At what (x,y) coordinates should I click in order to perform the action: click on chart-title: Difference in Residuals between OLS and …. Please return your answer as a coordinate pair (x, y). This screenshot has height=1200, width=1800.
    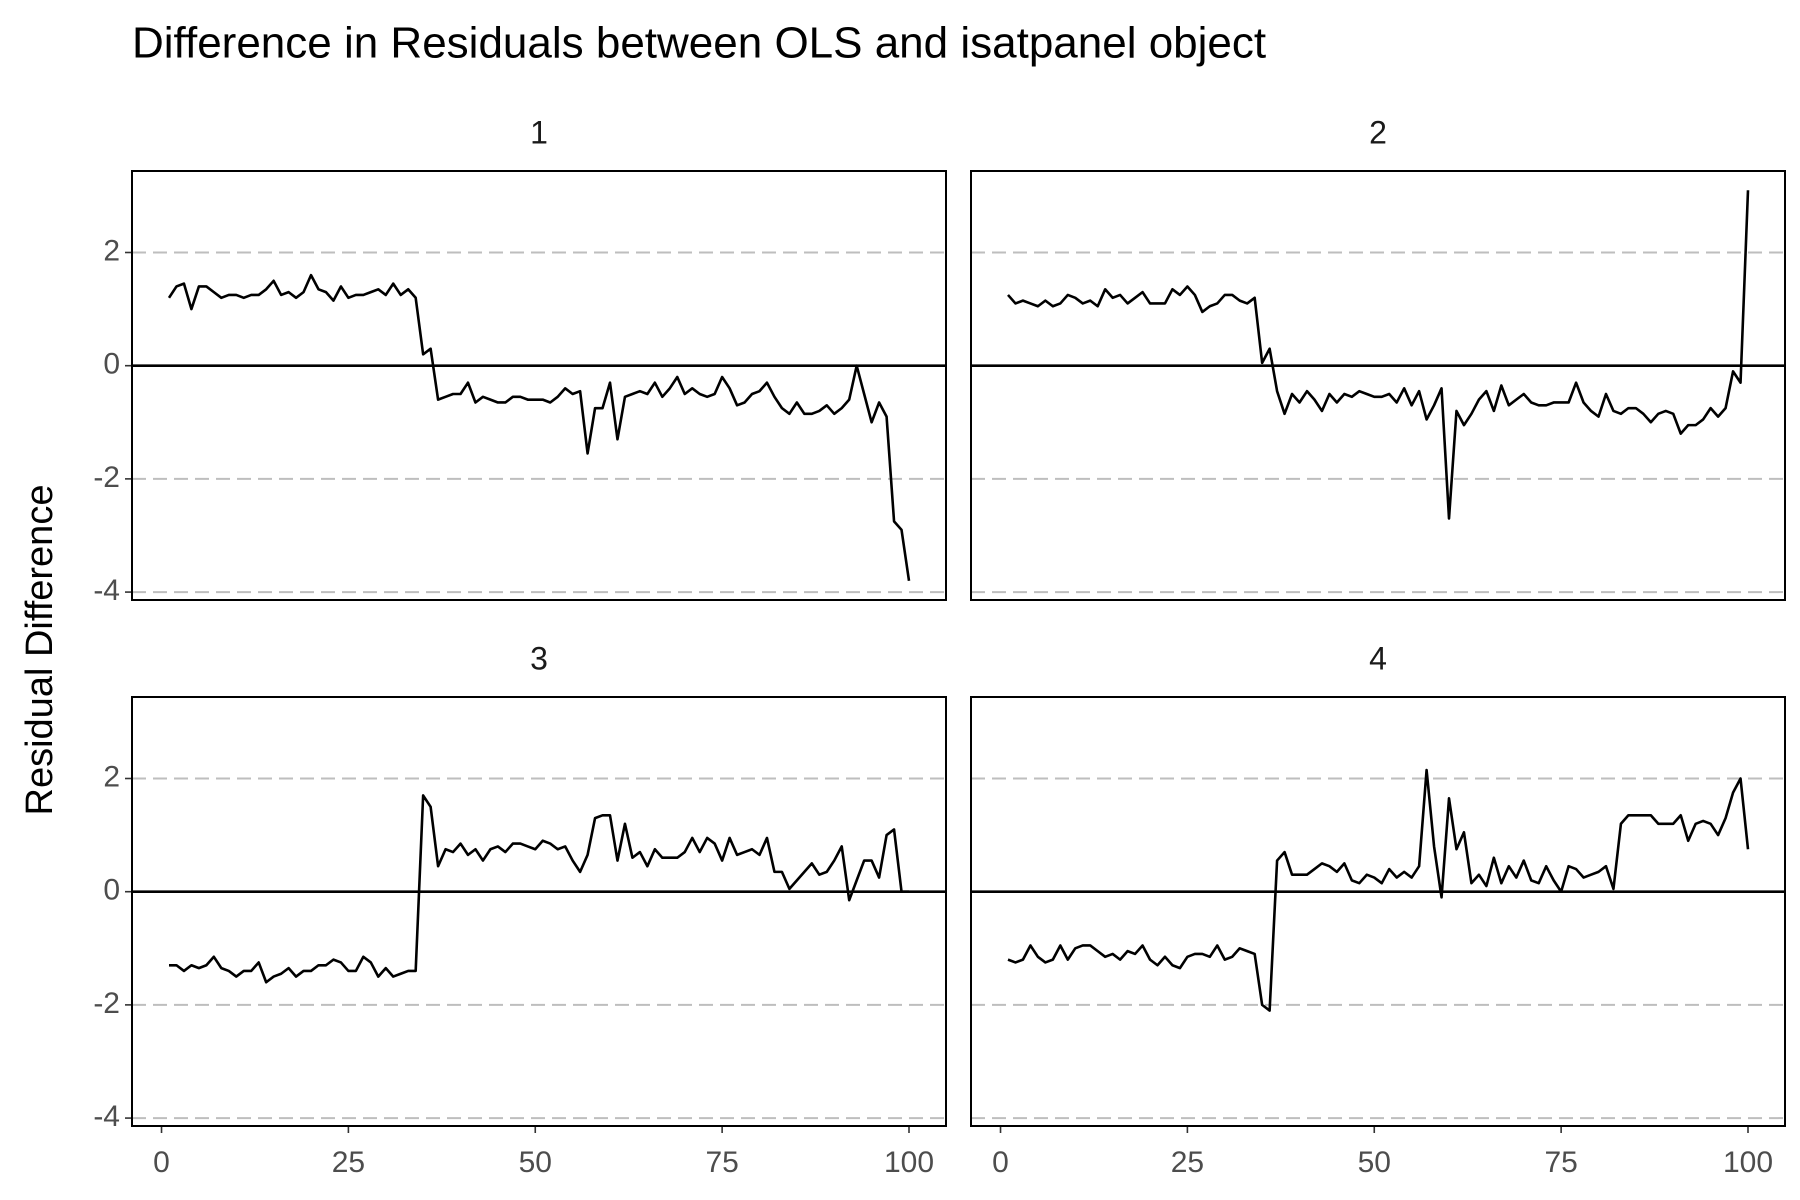
    Looking at the image, I should click on (699, 43).